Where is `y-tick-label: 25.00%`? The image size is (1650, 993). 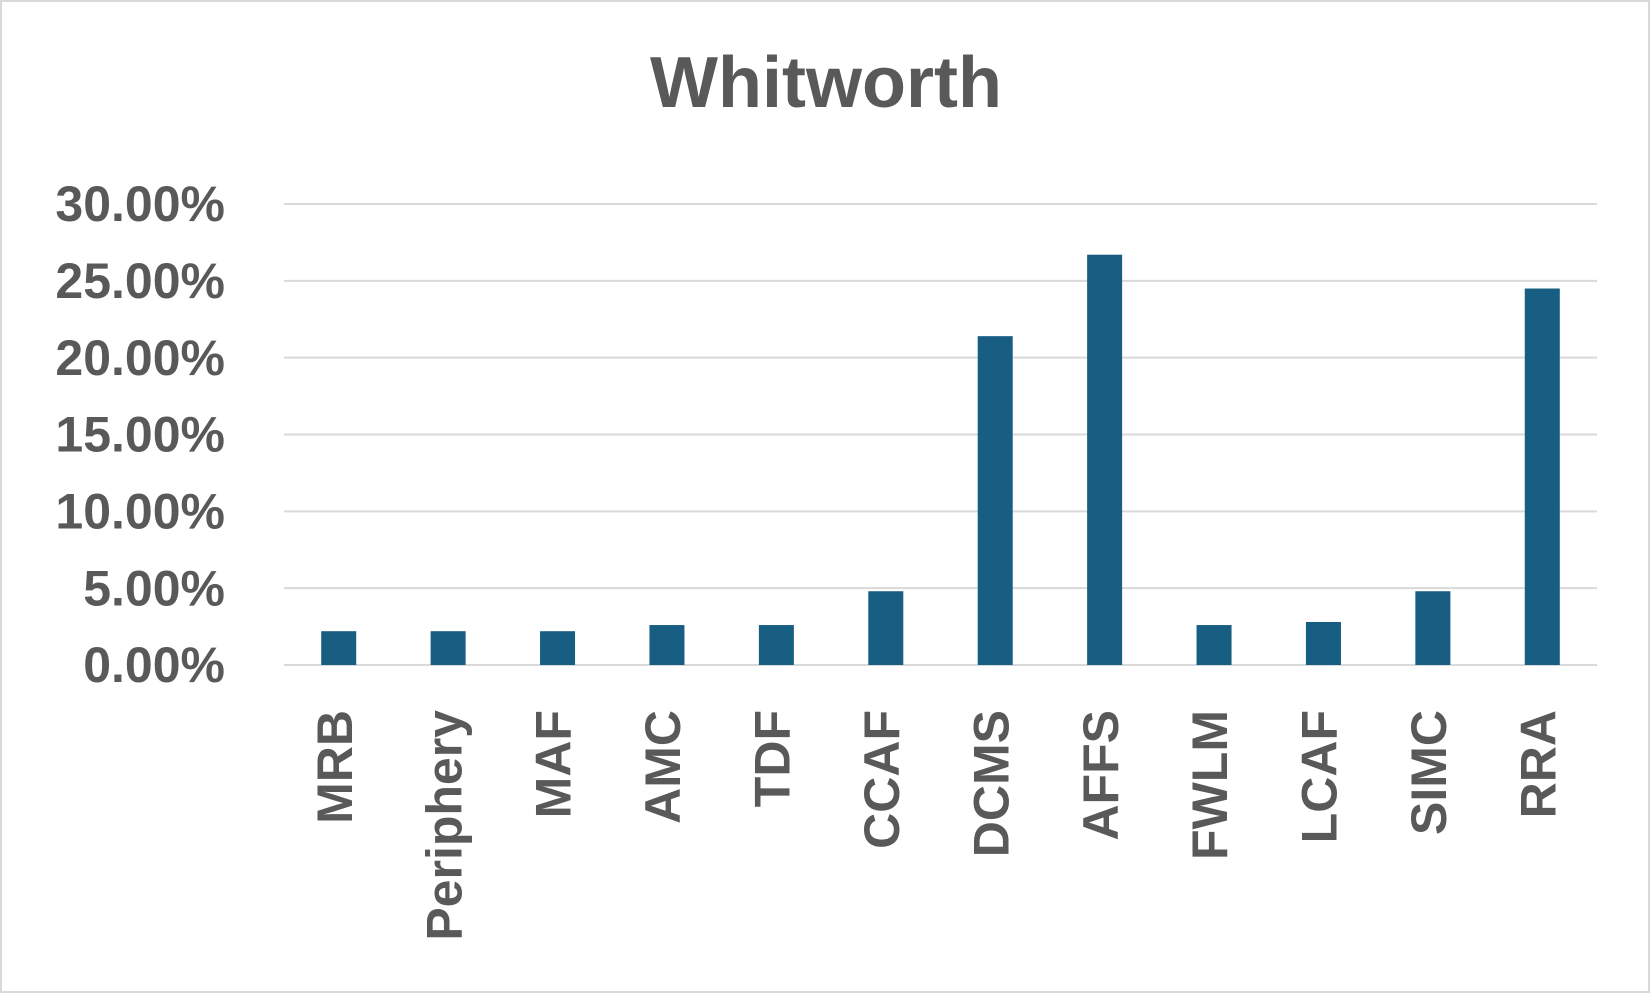 y-tick-label: 25.00% is located at coordinates (140, 281).